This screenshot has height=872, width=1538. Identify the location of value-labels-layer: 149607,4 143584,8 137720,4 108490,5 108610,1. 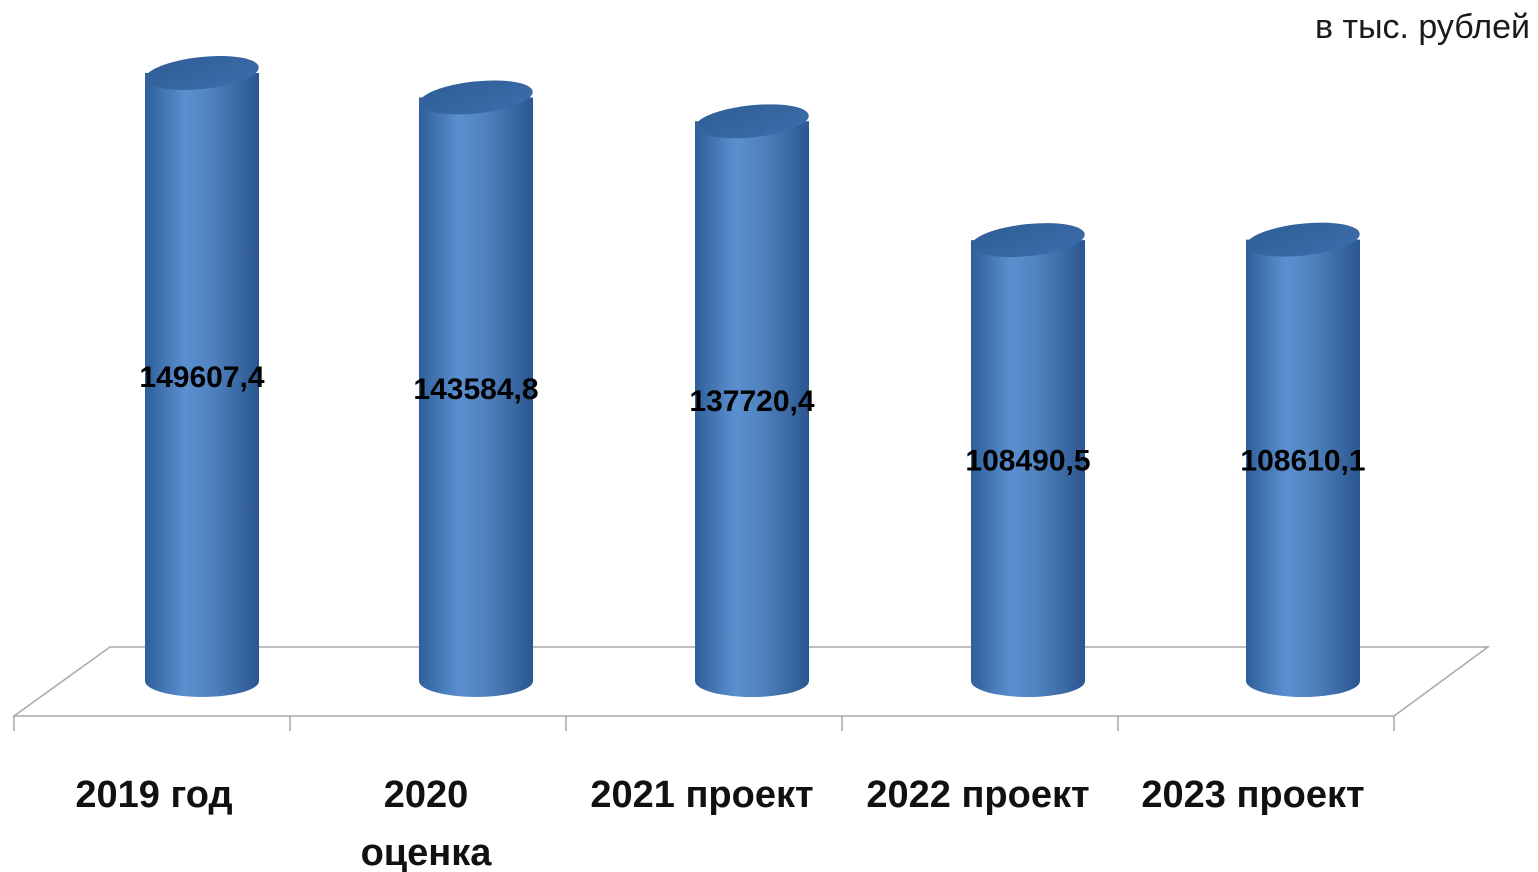
(752, 419).